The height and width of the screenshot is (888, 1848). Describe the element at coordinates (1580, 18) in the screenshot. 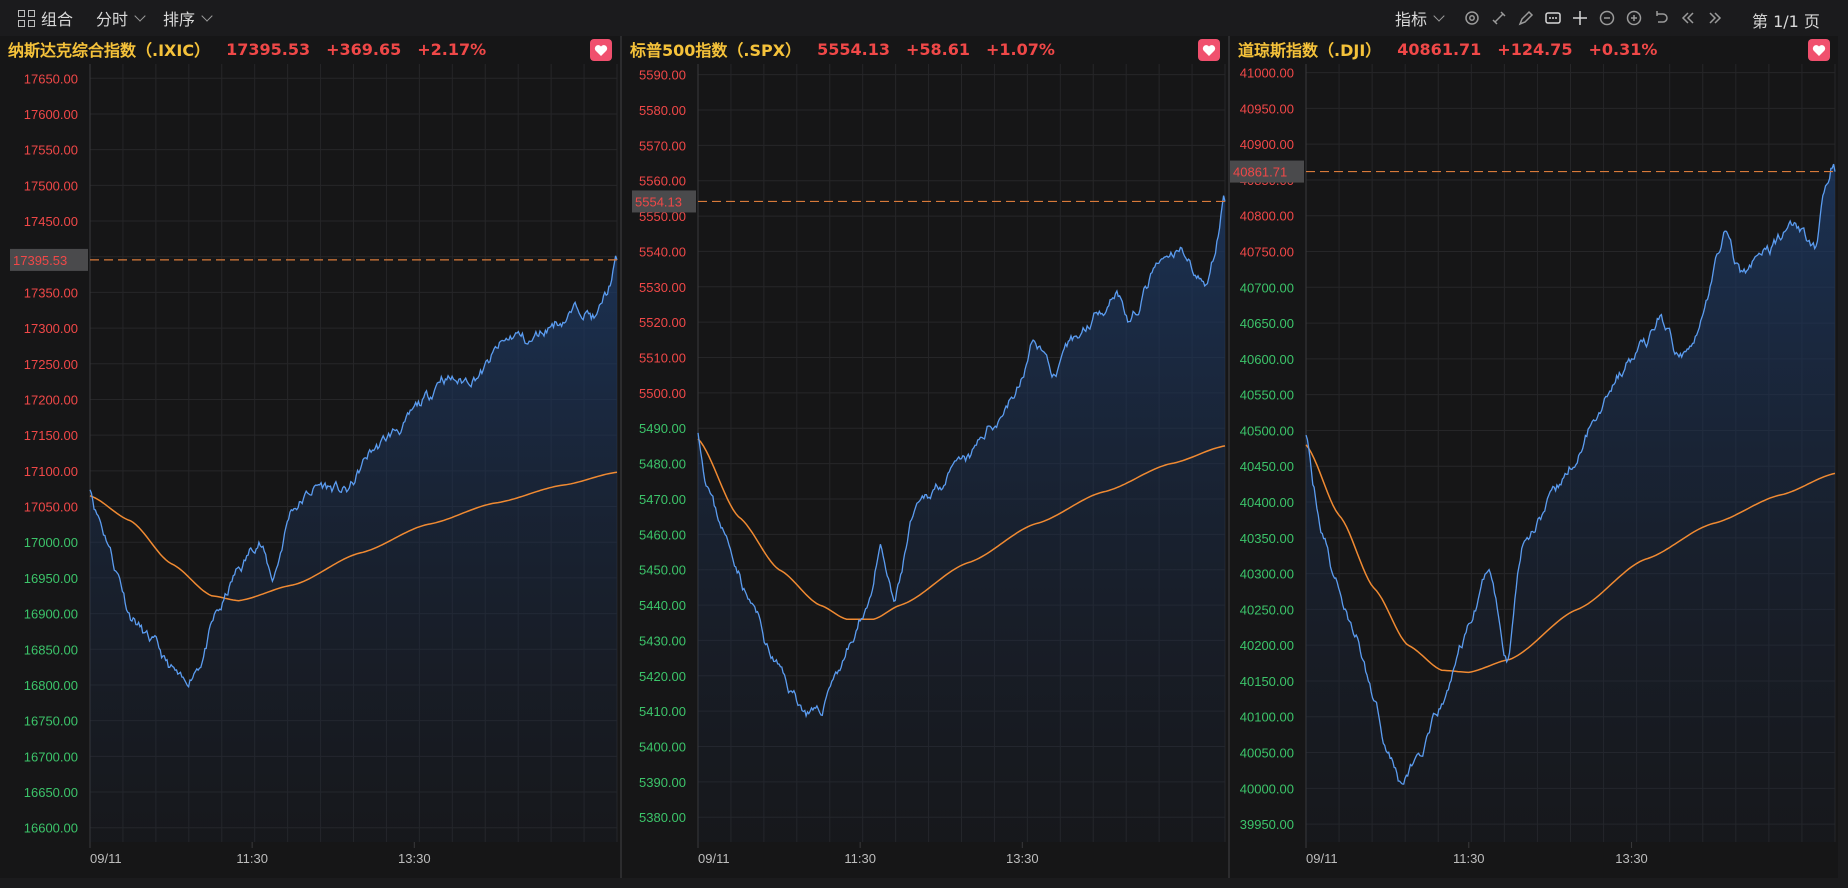

I see `crosshair-icon` at that location.